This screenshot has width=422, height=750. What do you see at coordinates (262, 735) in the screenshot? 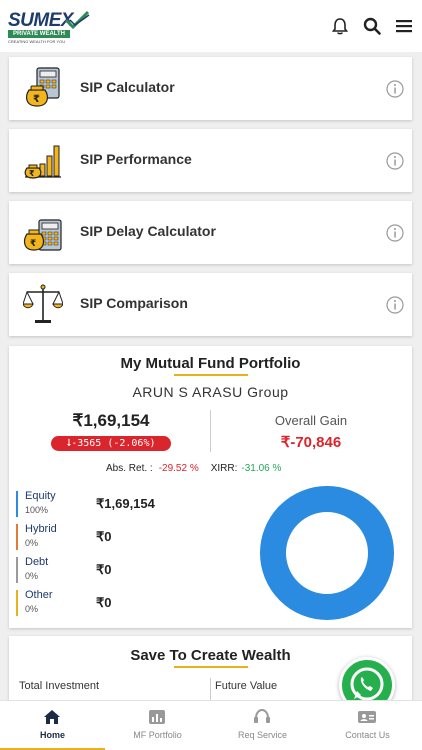
I see `nav-label: Req Service` at bounding box center [262, 735].